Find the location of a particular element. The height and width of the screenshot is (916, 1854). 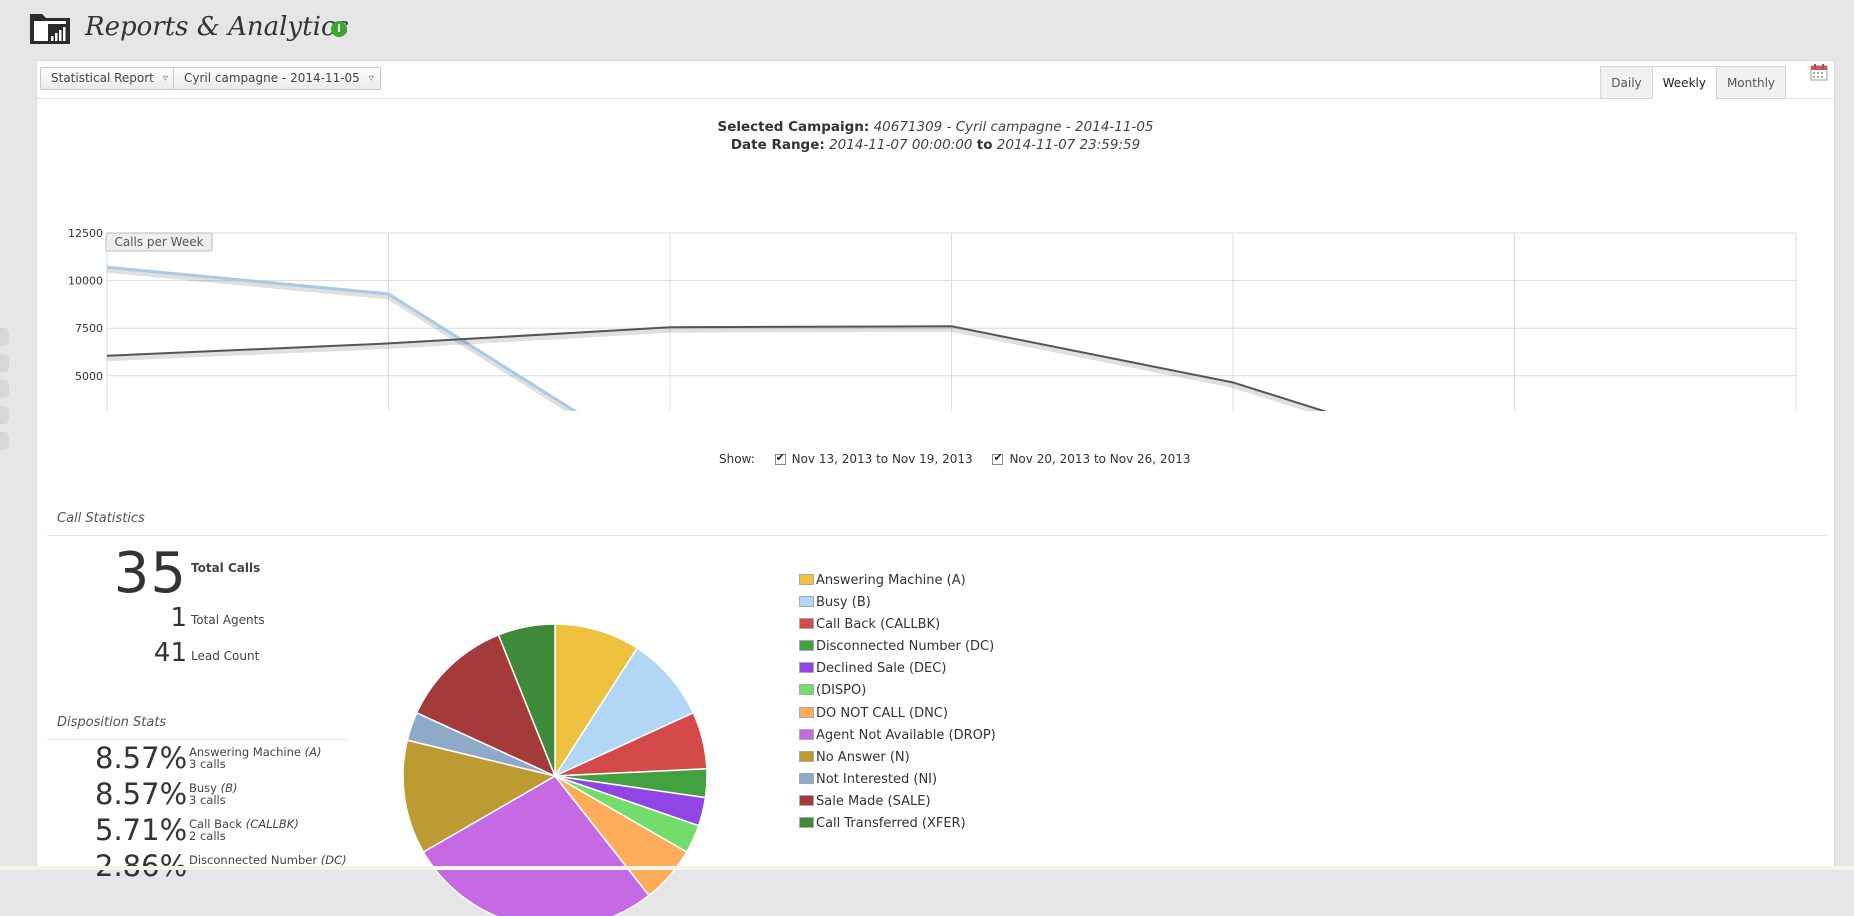

y-tick-label: 10000 is located at coordinates (85, 281).